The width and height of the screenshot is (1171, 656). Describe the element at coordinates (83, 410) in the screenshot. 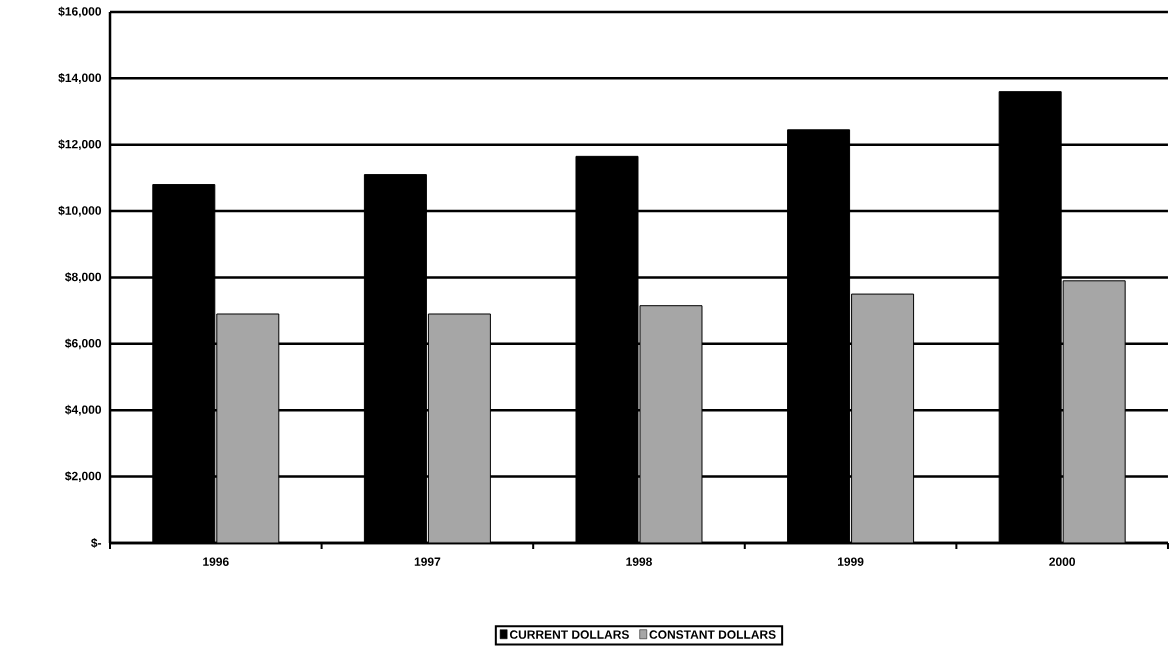

I see `y-tick-label: $4,000` at that location.